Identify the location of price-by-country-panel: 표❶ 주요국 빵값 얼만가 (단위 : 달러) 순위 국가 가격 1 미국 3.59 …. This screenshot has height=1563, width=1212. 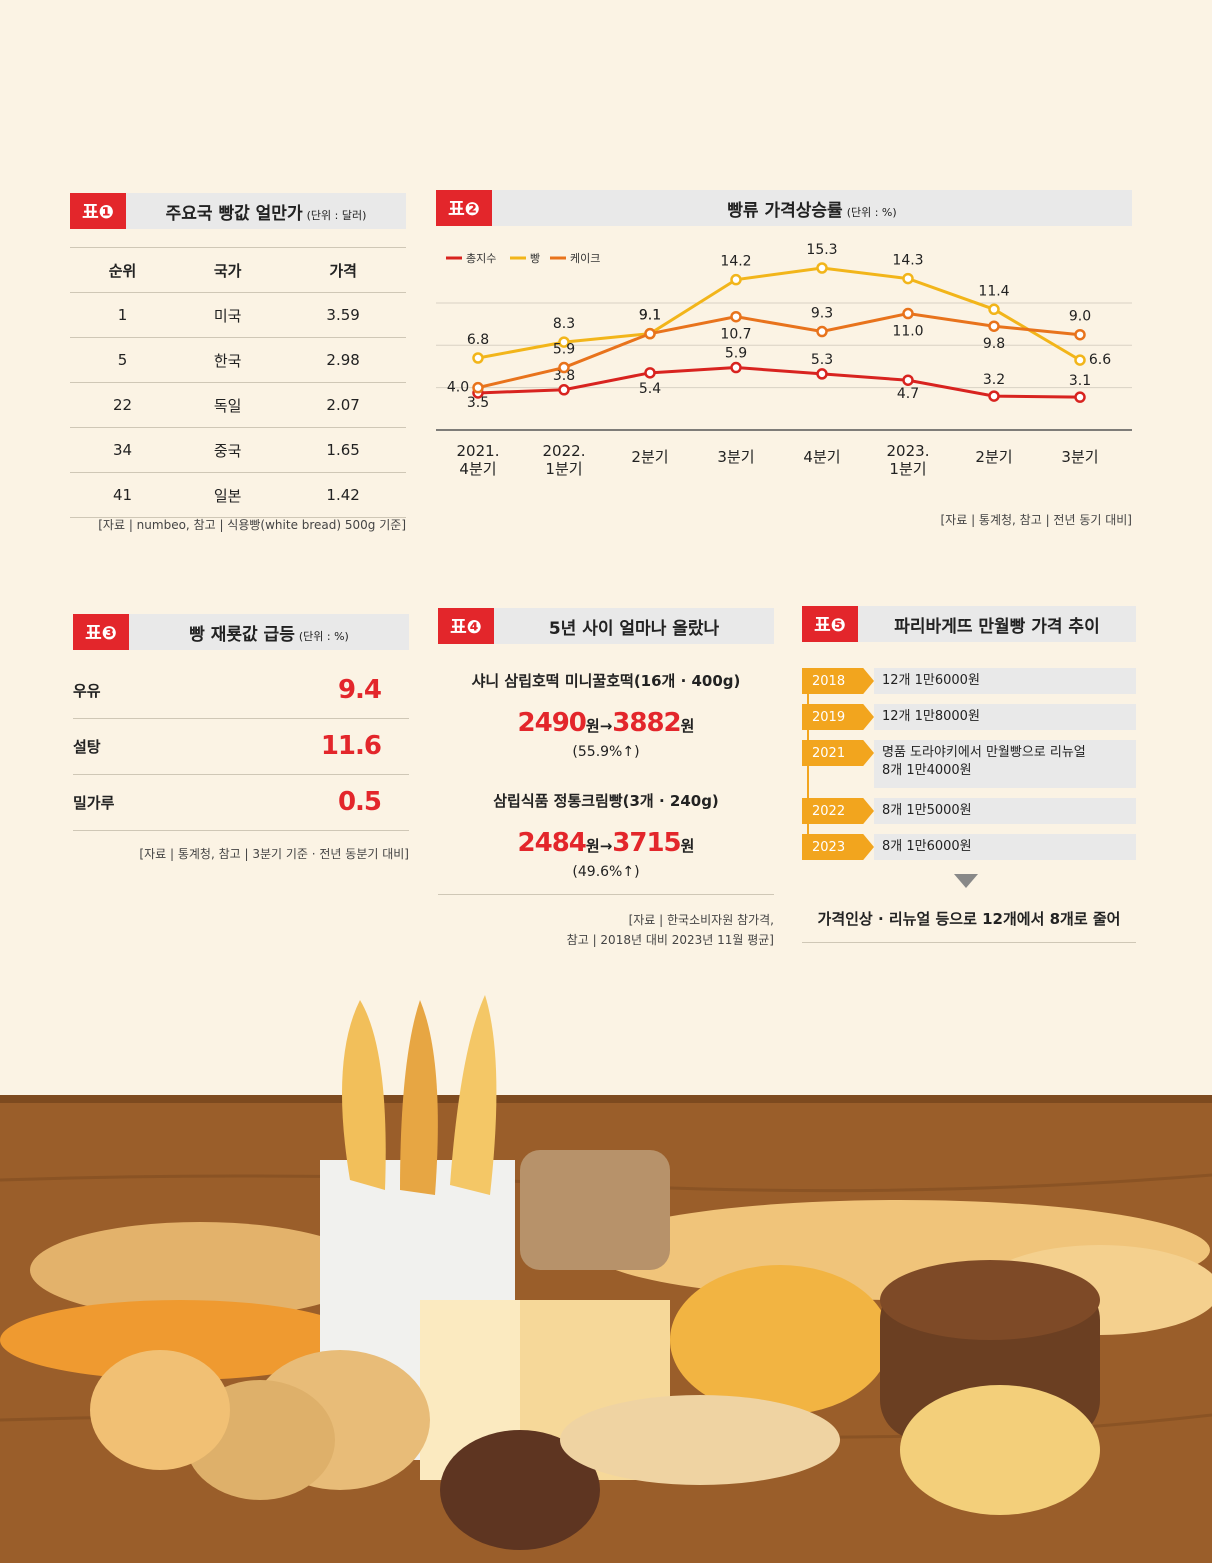
(238, 368).